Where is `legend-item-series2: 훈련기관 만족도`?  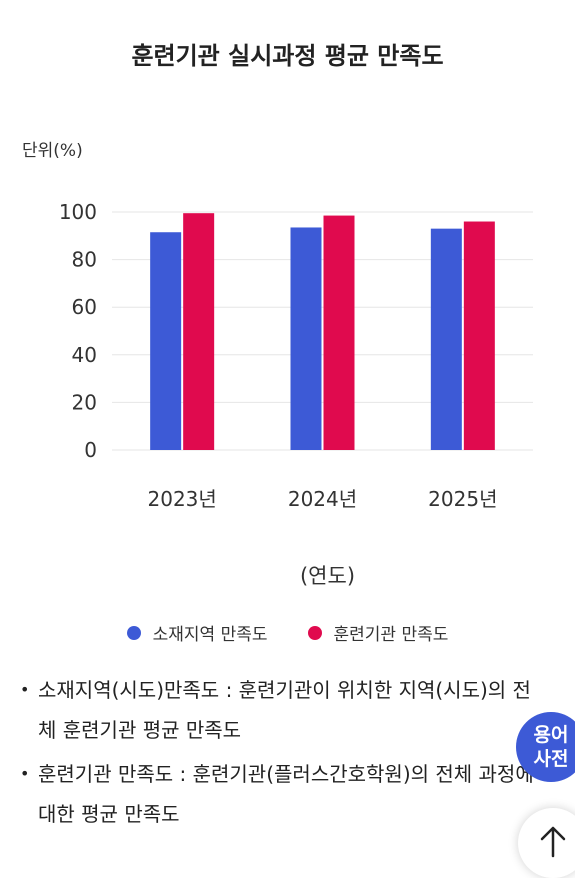
legend-item-series2: 훈련기관 만족도 is located at coordinates (378, 632).